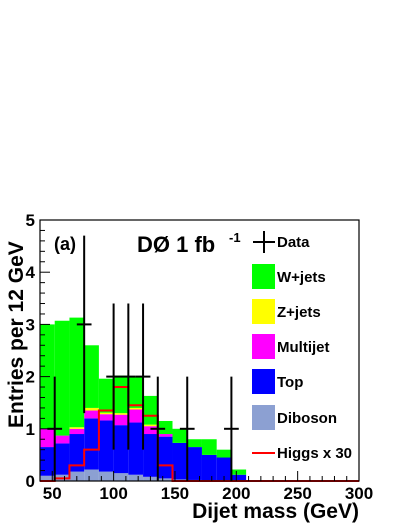  I want to click on legend-label: Top, so click(290, 382).